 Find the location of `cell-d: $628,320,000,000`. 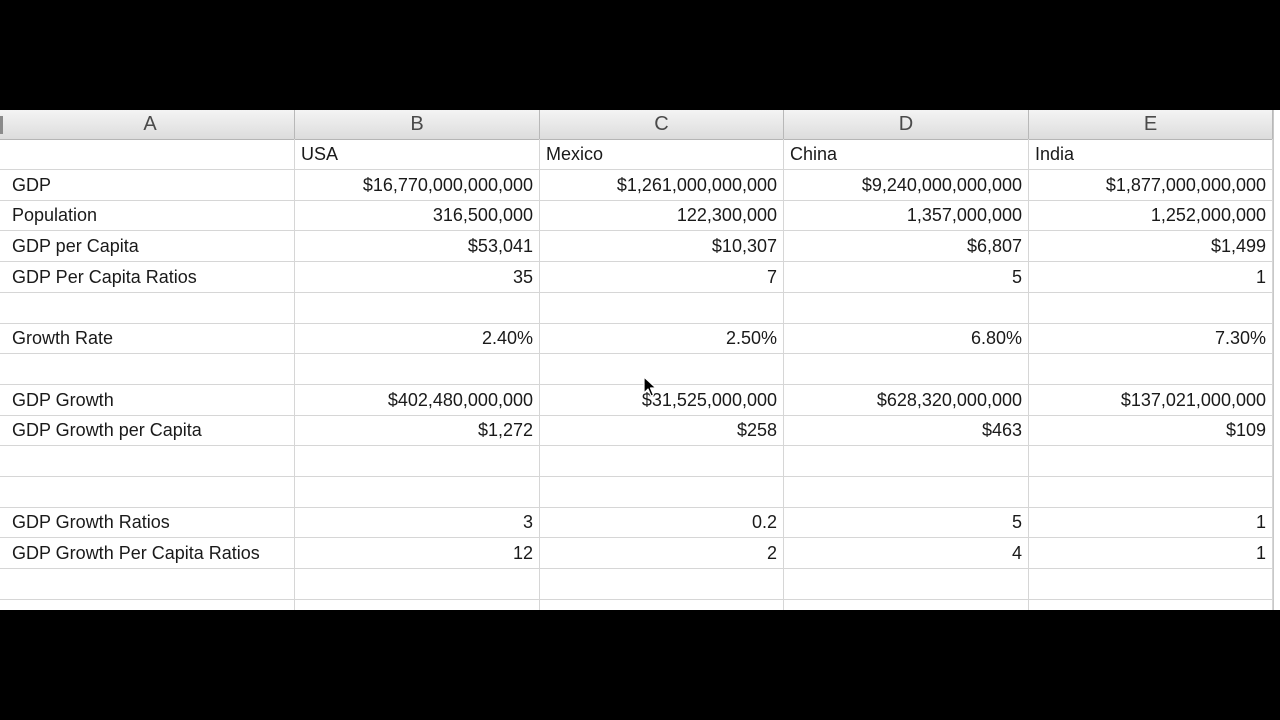

cell-d: $628,320,000,000 is located at coordinates (906, 399).